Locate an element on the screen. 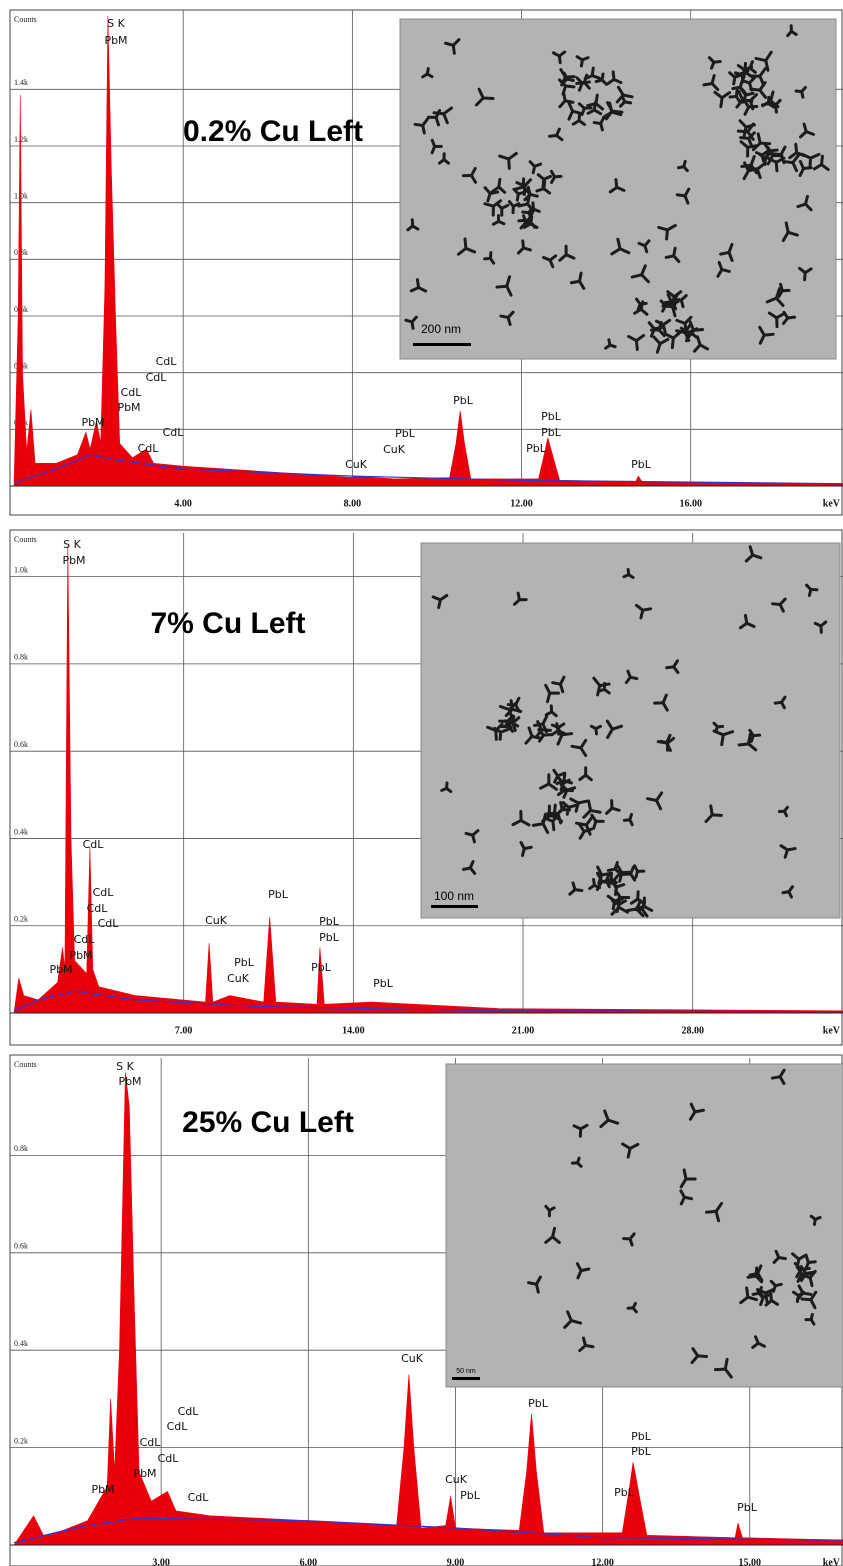  y-tick-label: 0.4k is located at coordinates (21, 1343).